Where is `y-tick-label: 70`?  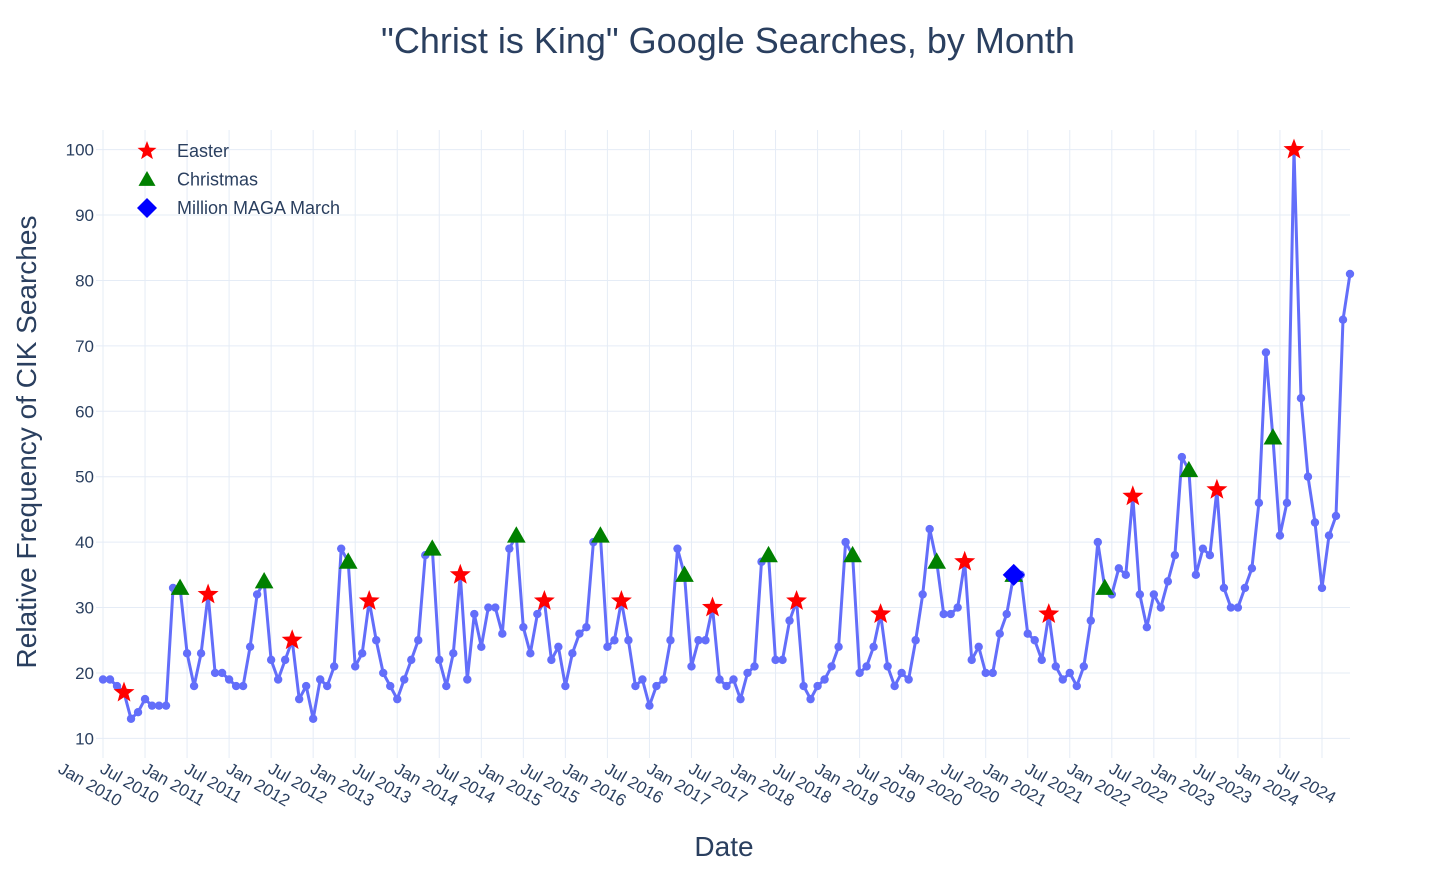 y-tick-label: 70 is located at coordinates (84, 346).